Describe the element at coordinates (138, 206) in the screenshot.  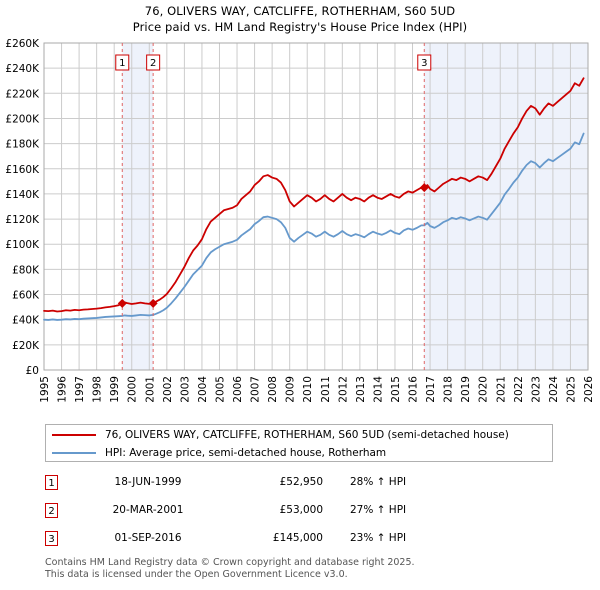
I see `chart-shaded-band` at that location.